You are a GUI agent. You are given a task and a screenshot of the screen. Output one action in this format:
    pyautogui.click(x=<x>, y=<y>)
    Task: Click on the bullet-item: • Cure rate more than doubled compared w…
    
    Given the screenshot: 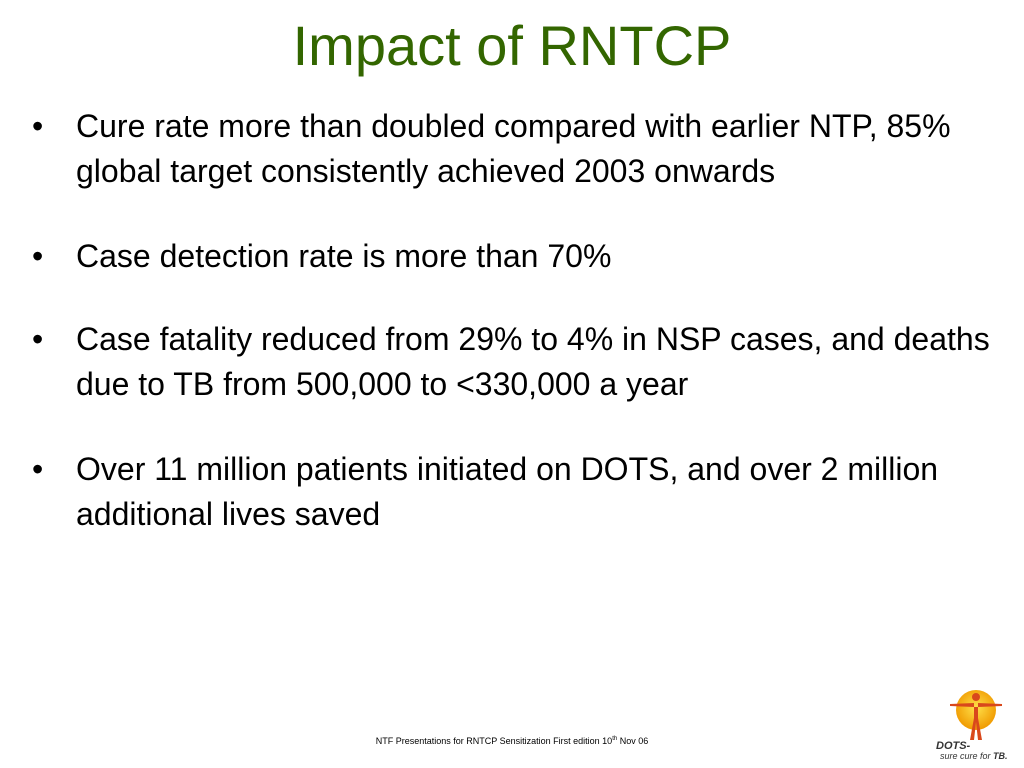 What is the action you would take?
    pyautogui.click(x=520, y=149)
    